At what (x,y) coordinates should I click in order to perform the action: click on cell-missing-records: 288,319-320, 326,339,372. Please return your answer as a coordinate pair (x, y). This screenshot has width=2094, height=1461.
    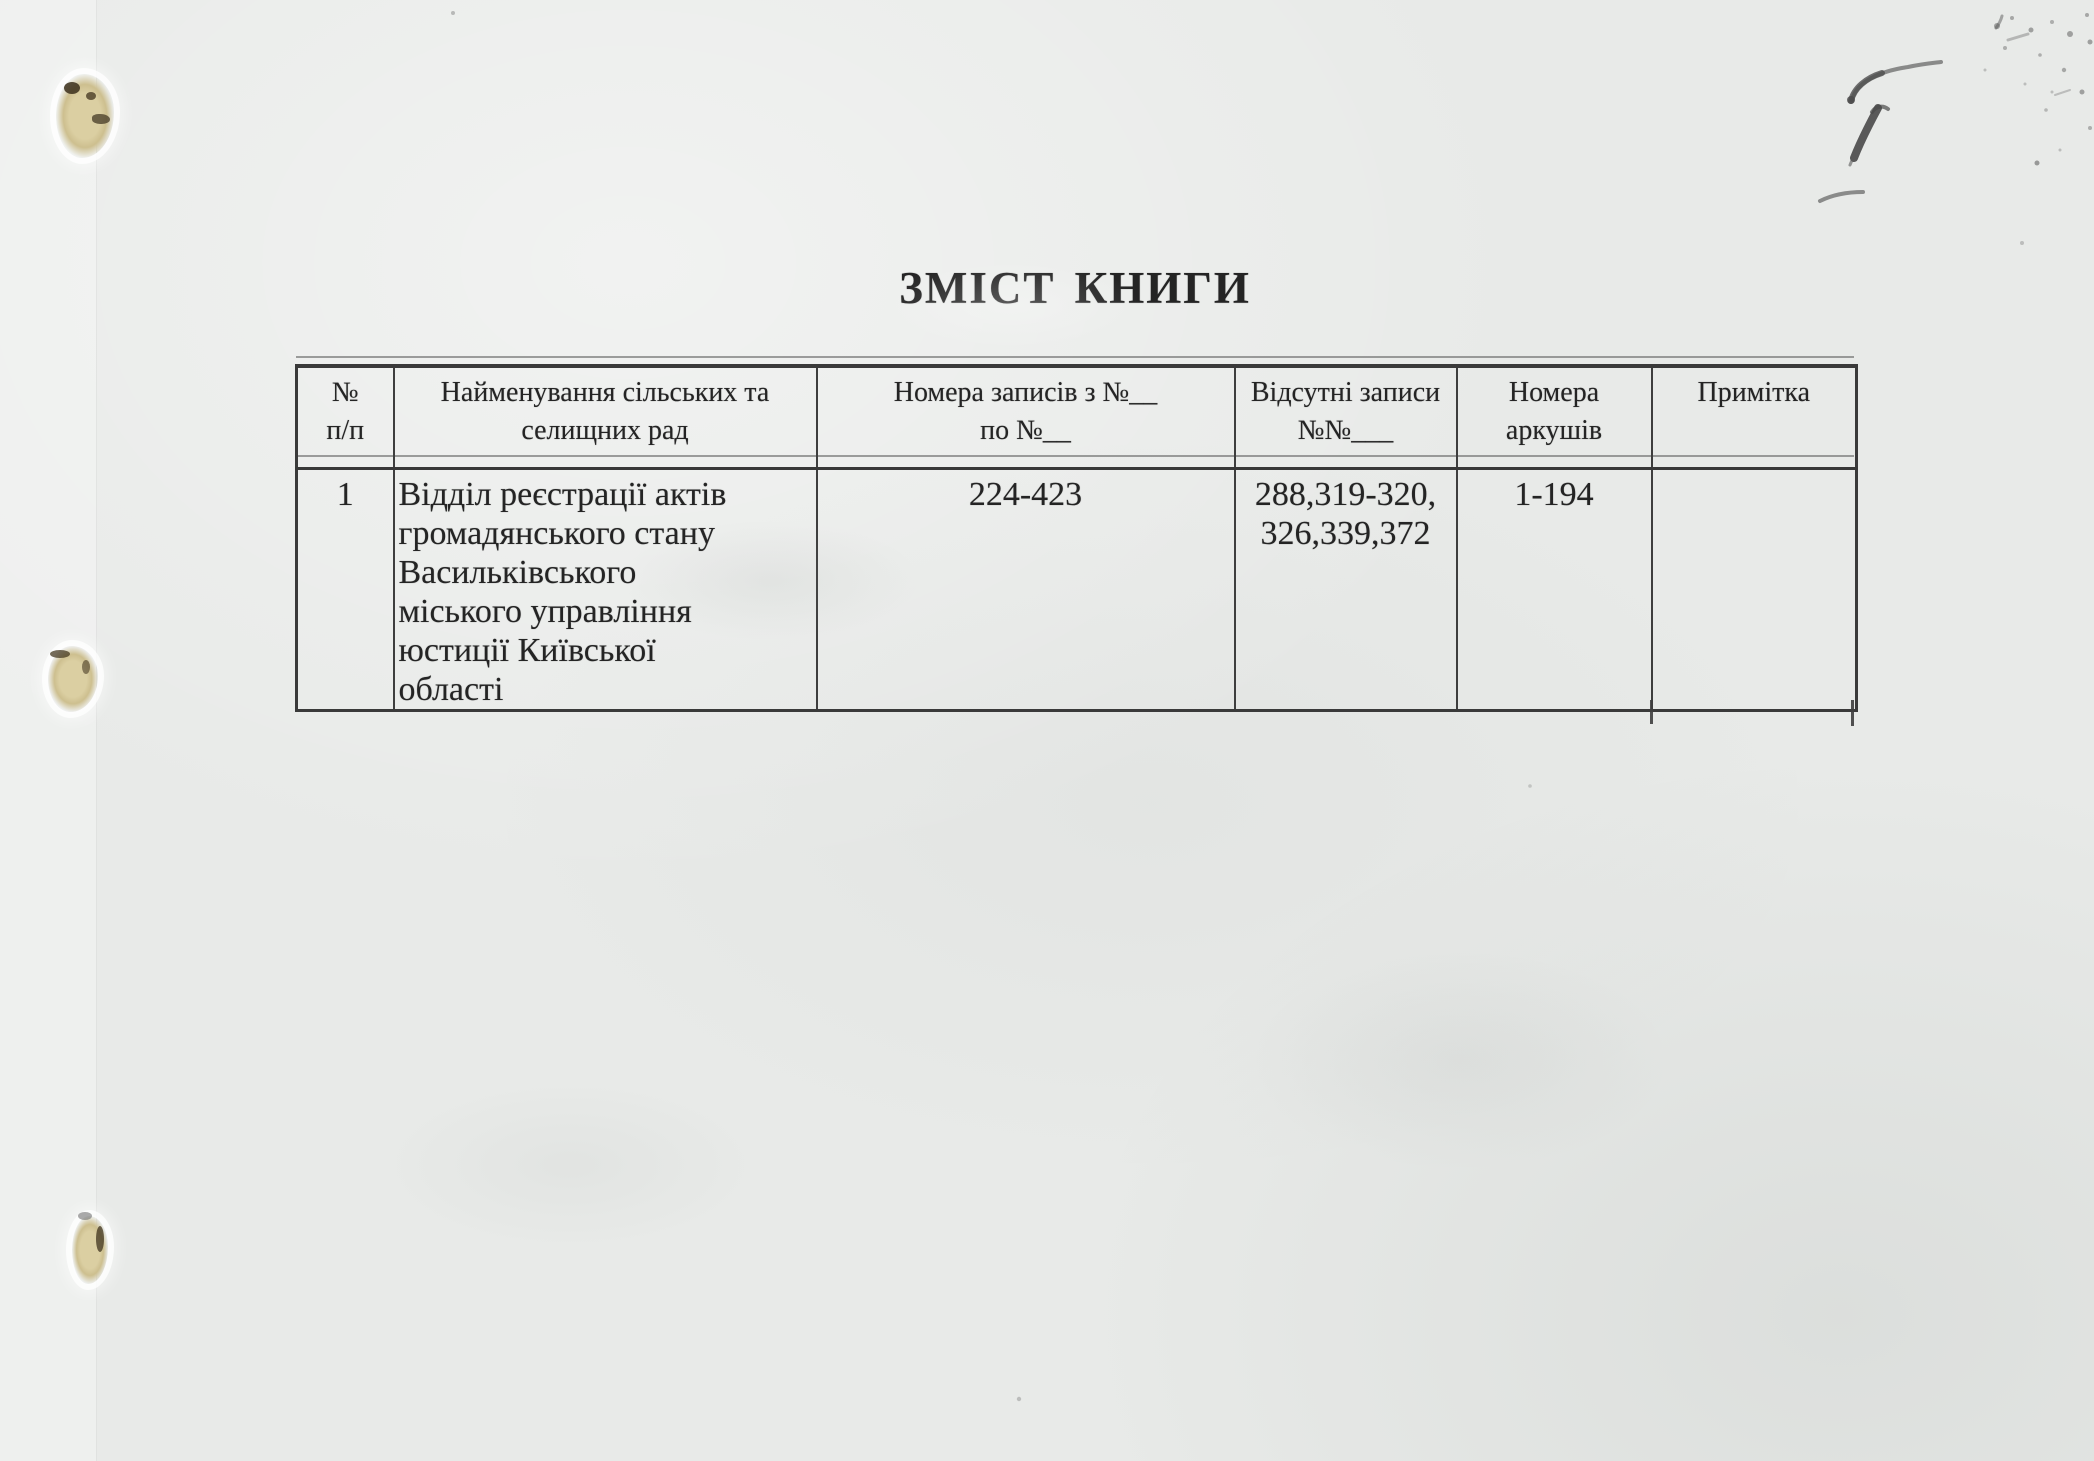
    Looking at the image, I should click on (1345, 589).